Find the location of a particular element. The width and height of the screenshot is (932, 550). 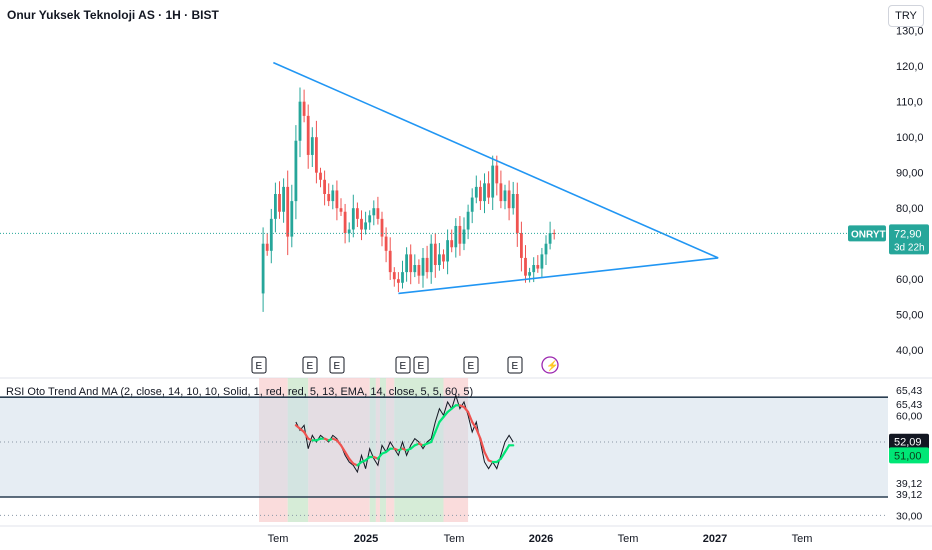

price-y-tick-label: 50,00 is located at coordinates (910, 316).